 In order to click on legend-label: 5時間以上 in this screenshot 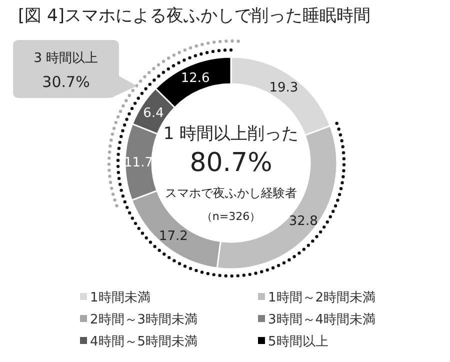, I will do `click(298, 342)`.